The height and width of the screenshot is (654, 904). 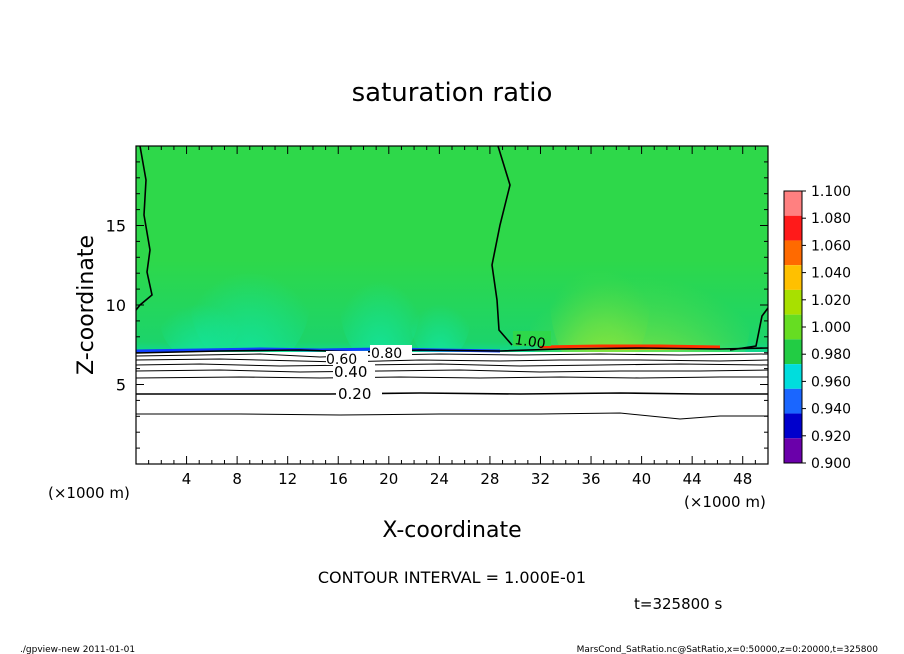 What do you see at coordinates (600, 300) in the screenshot?
I see `supersaturated-region` at bounding box center [600, 300].